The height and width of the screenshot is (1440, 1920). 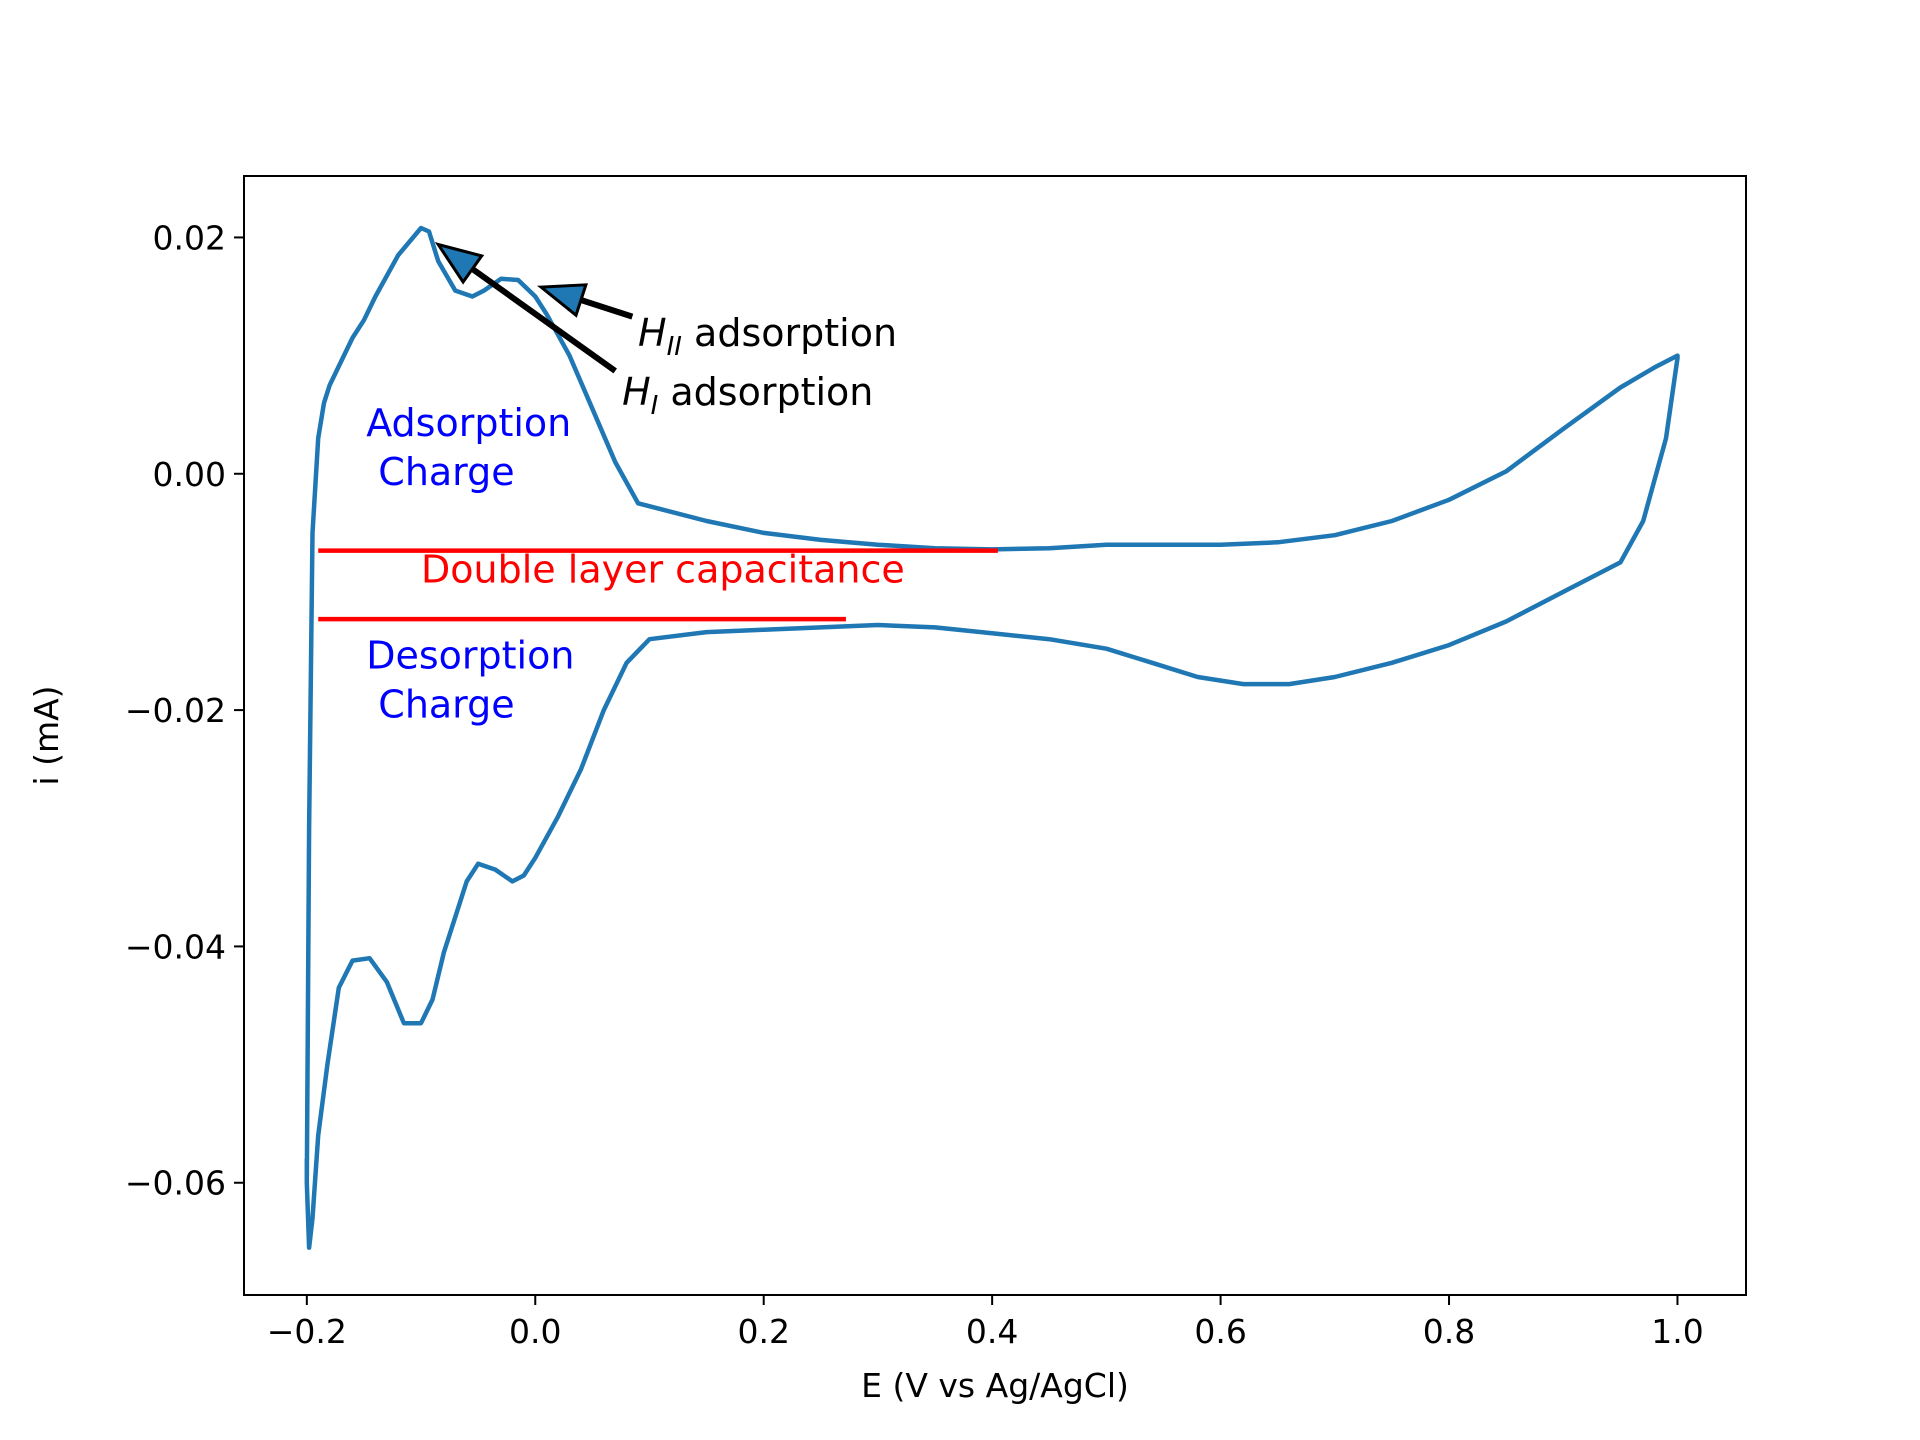 I want to click on y-tick-label: −0.04, so click(x=175, y=946).